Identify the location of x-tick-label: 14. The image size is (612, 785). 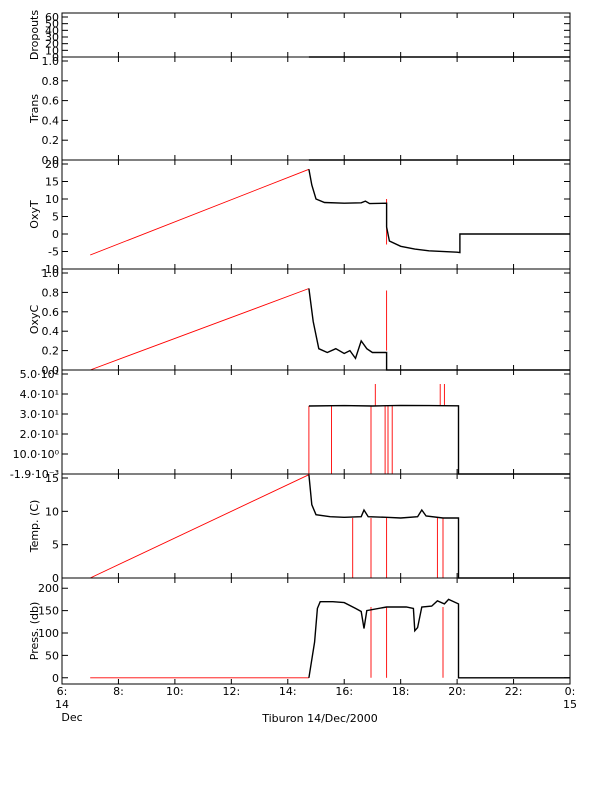
(62, 704).